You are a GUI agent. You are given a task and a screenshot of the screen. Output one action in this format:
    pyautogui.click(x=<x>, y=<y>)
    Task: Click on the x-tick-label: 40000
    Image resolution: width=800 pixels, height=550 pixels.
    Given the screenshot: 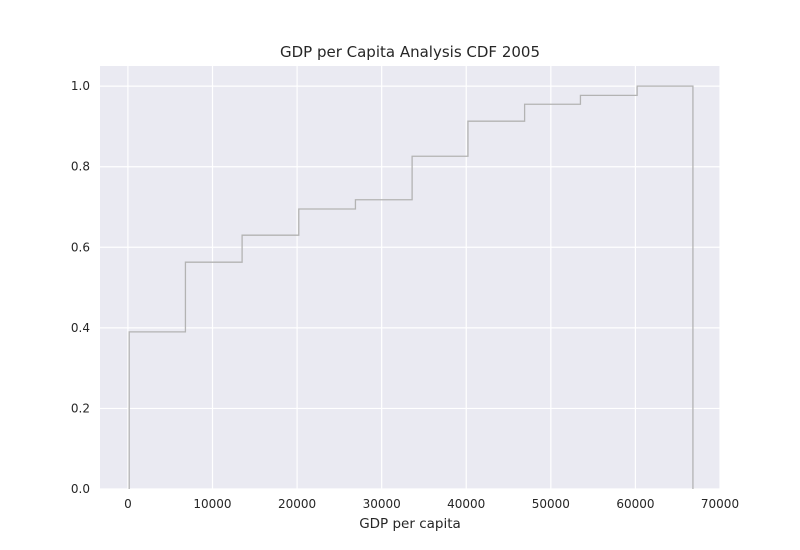 What is the action you would take?
    pyautogui.click(x=466, y=504)
    